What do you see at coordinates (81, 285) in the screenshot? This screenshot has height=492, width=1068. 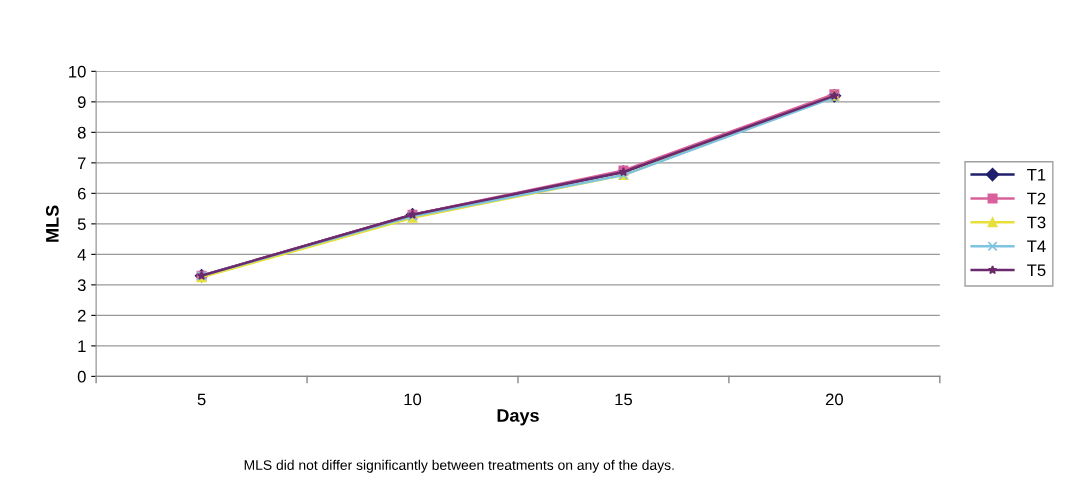 I see `y-tick-label: 3` at bounding box center [81, 285].